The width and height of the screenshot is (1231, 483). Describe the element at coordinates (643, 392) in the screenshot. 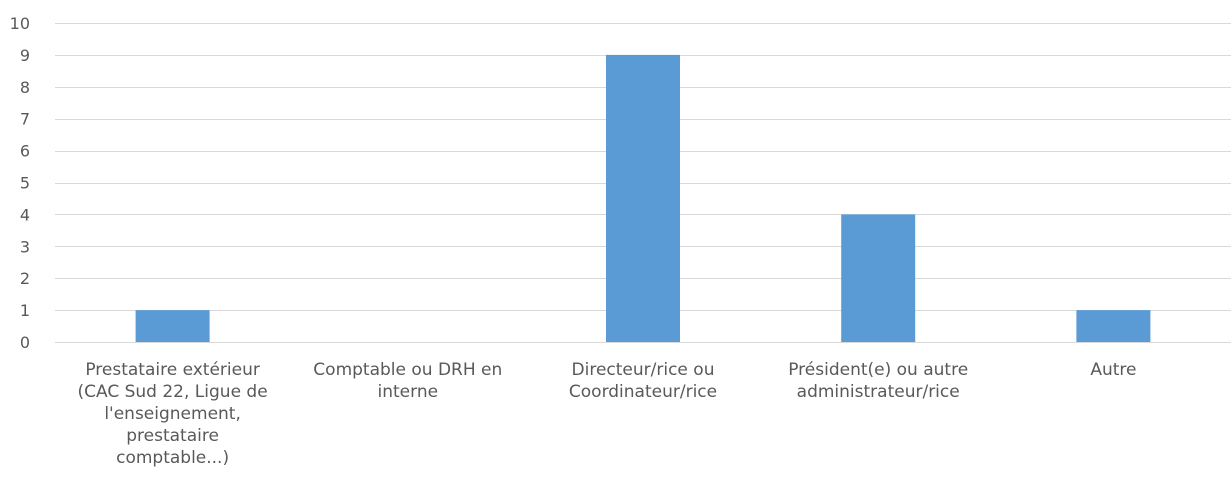

I see `x-category-label-line: Coordinateur/rice` at that location.